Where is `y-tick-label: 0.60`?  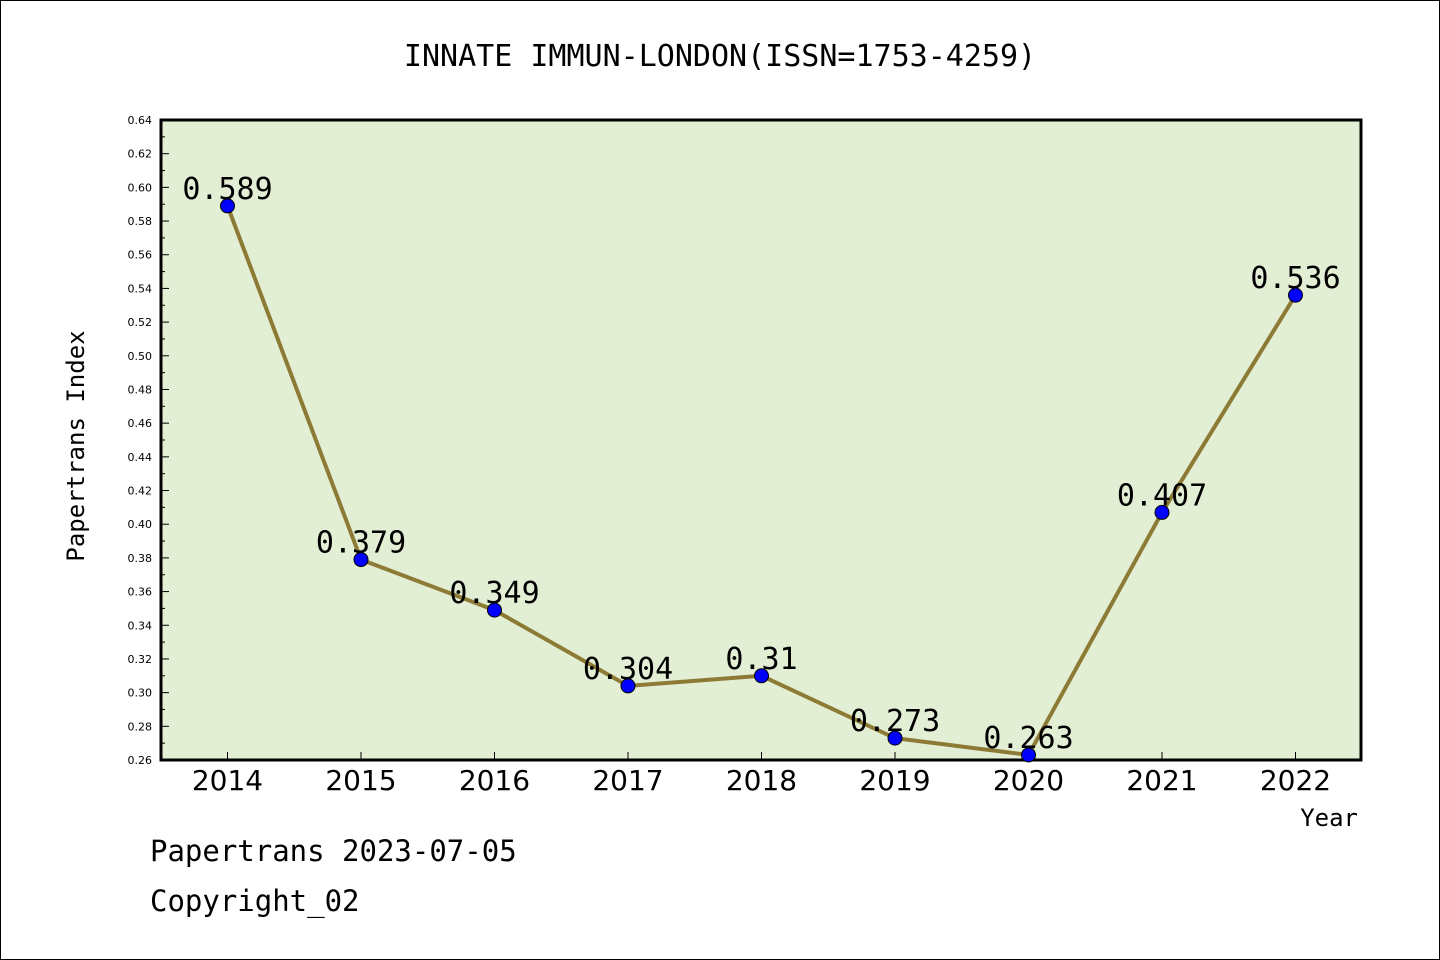
y-tick-label: 0.60 is located at coordinates (140, 187).